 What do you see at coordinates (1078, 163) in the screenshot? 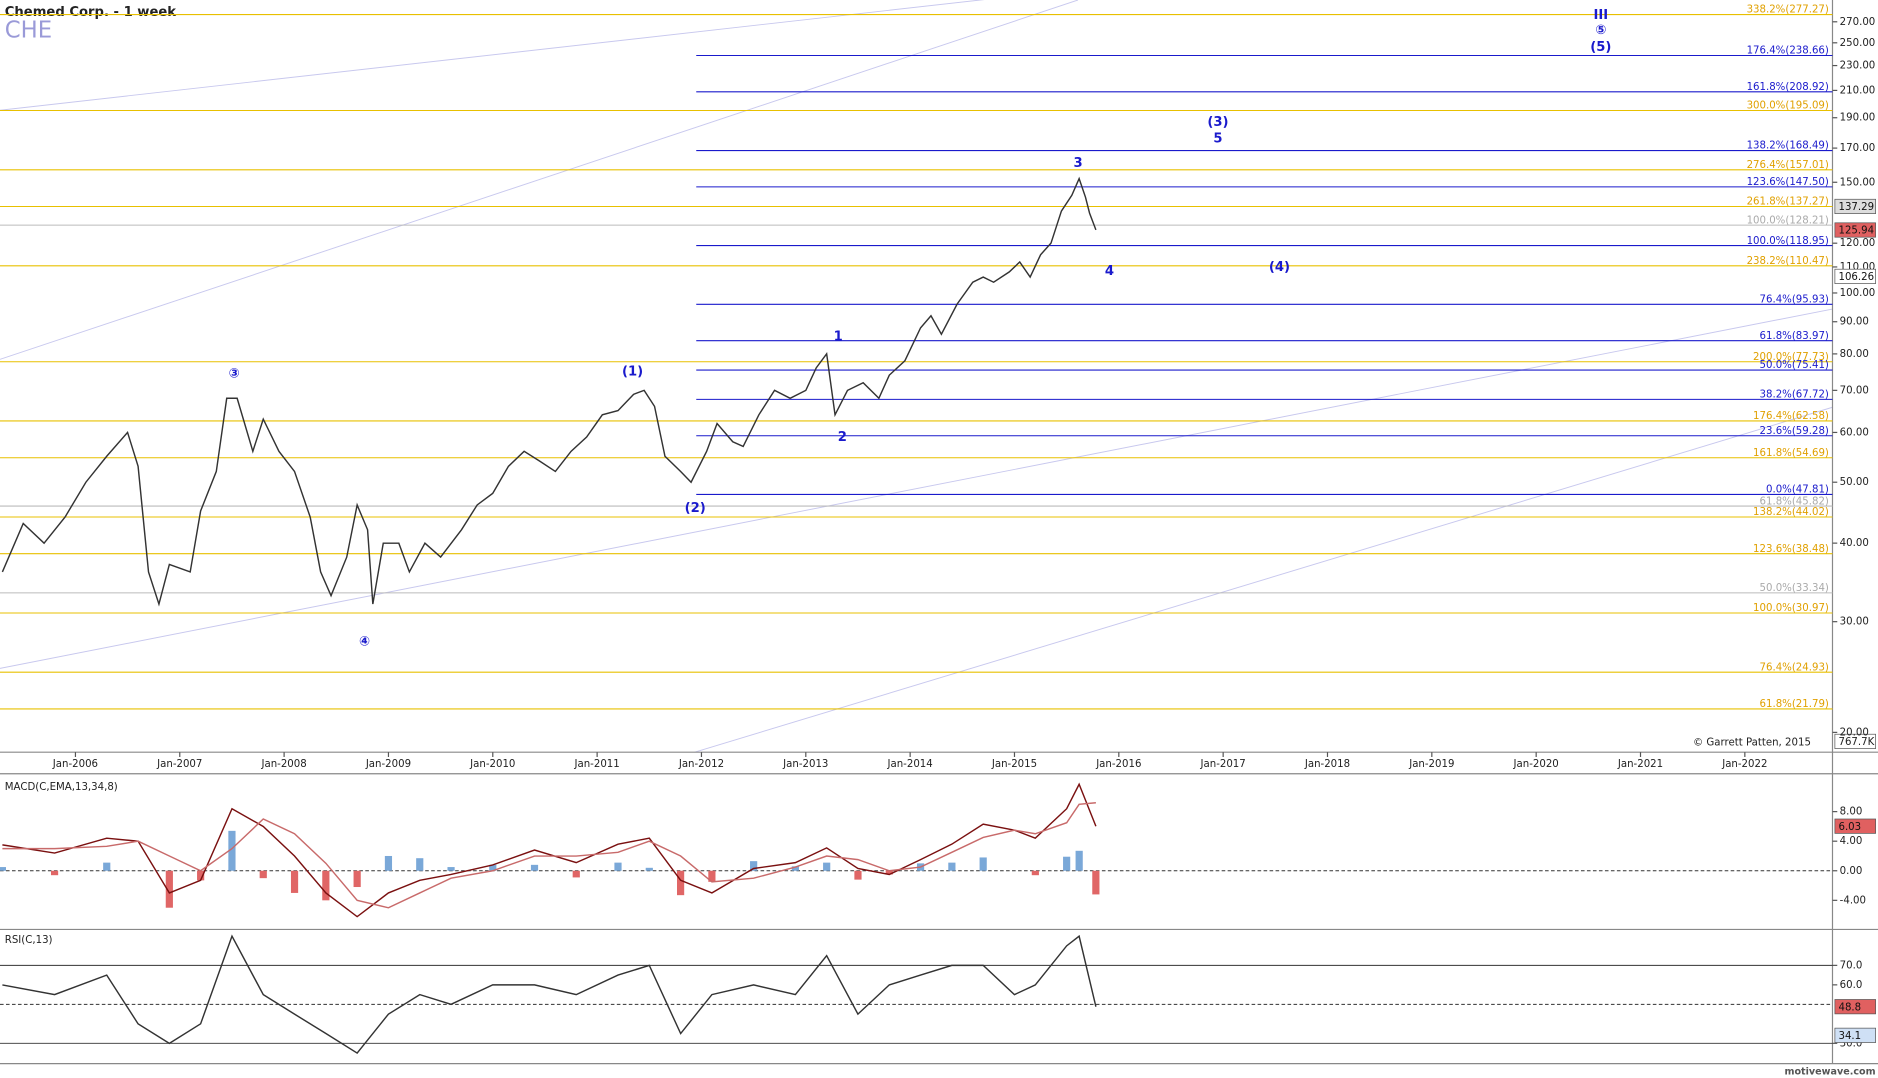
I see `wave-label: 3` at bounding box center [1078, 163].